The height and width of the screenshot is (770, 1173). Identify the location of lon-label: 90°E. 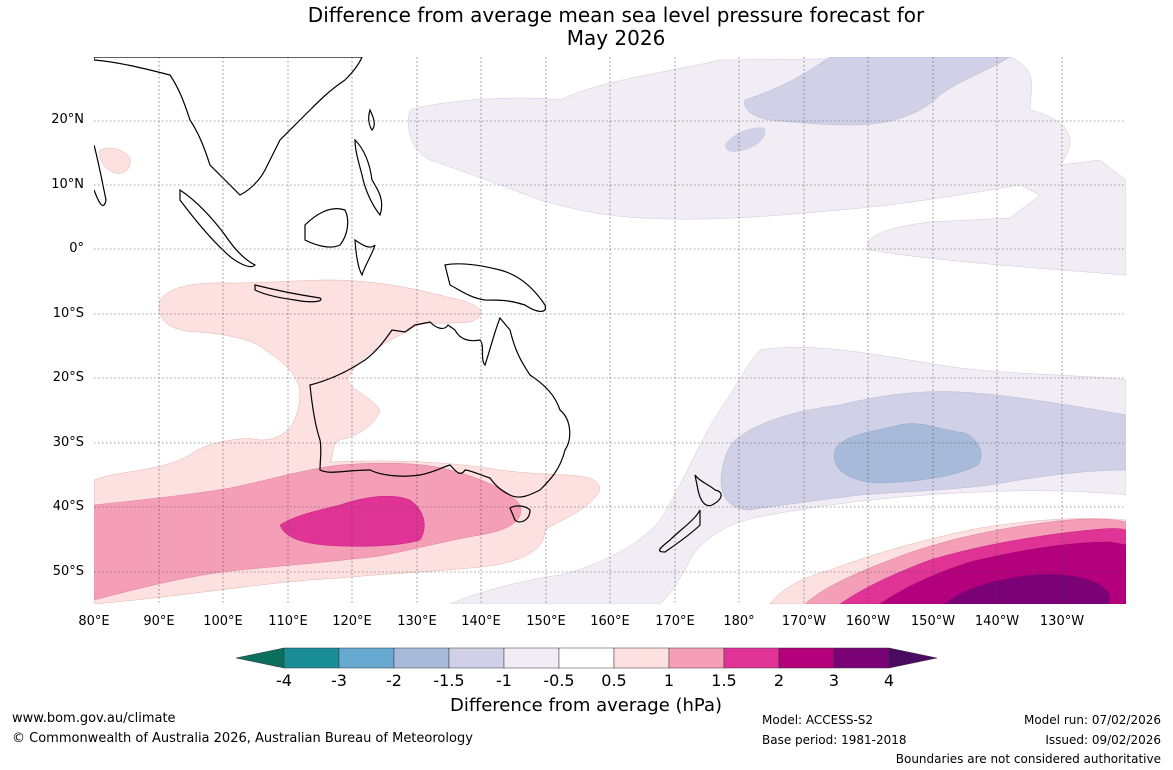
(159, 621).